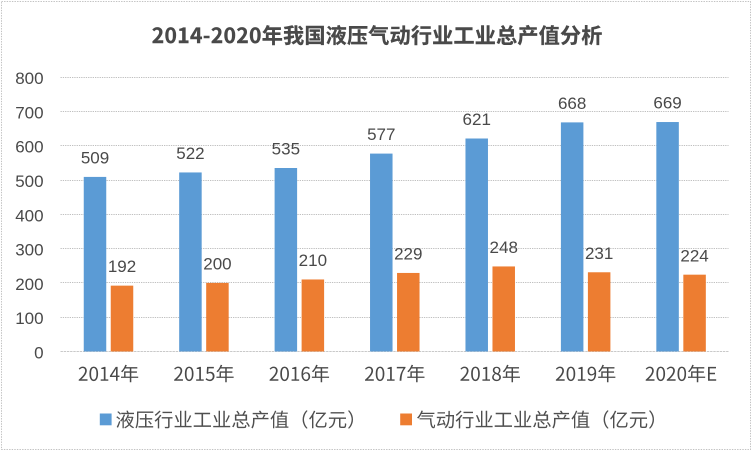 This screenshot has width=752, height=456. Describe the element at coordinates (572, 103) in the screenshot. I see `svg-text: 668` at that location.